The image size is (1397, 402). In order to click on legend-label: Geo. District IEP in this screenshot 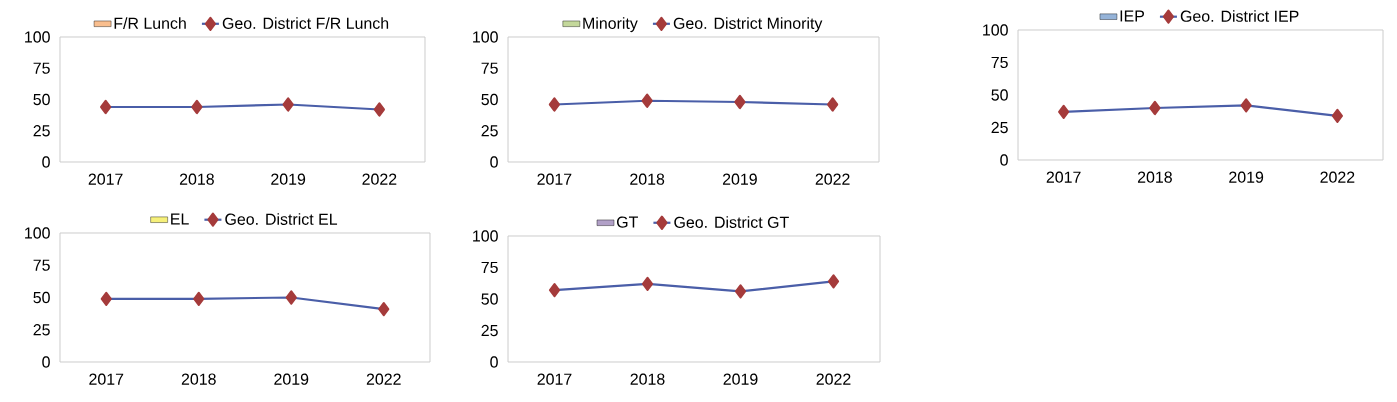, I will do `click(1239, 16)`.